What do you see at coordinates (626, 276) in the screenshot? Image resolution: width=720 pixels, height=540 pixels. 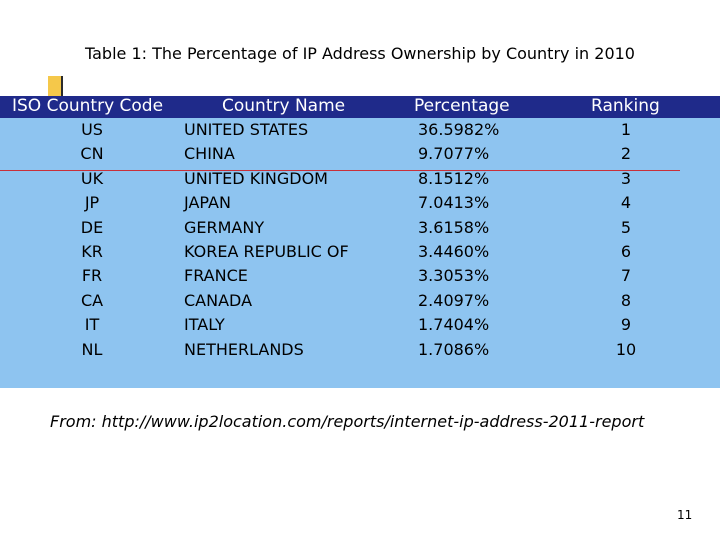 I see `cell-ranking: 7` at bounding box center [626, 276].